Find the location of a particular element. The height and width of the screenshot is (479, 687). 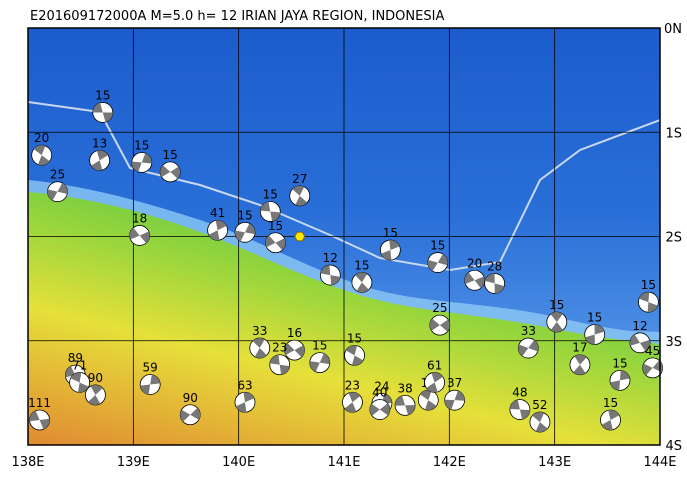

focal-mechanism: 52 is located at coordinates (540, 415).